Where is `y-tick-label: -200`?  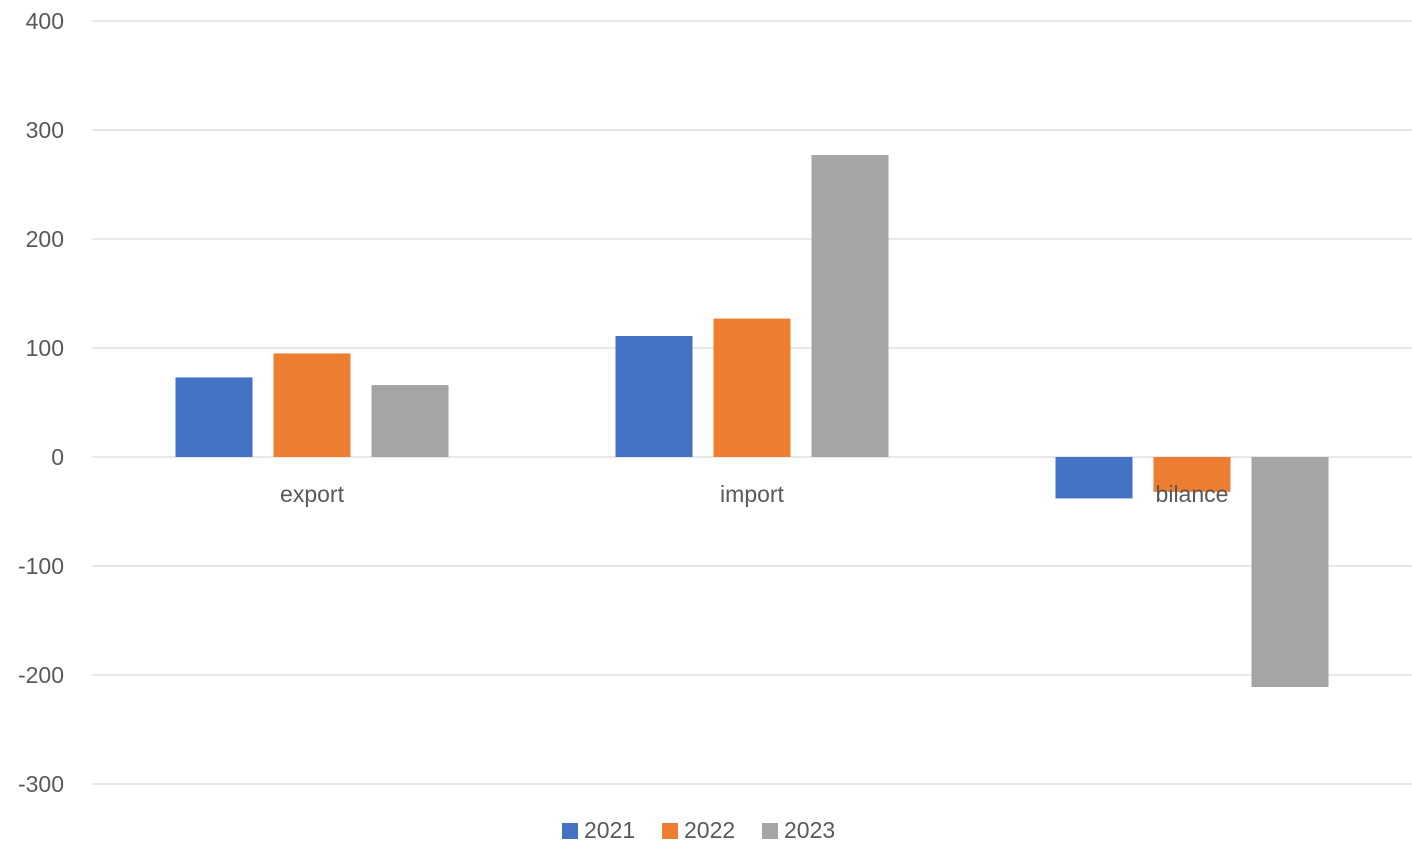
y-tick-label: -200 is located at coordinates (41, 675).